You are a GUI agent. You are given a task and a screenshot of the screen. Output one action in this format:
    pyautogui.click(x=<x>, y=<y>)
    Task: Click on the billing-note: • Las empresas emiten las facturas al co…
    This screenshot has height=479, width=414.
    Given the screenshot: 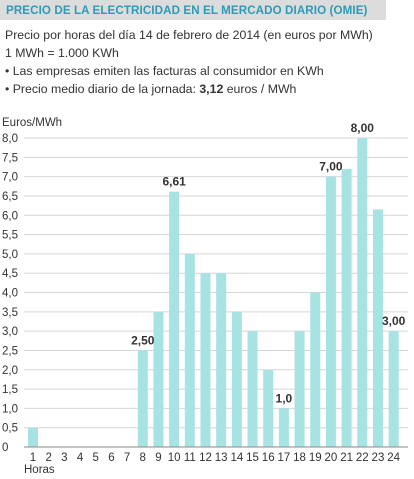 What is the action you would take?
    pyautogui.click(x=164, y=71)
    